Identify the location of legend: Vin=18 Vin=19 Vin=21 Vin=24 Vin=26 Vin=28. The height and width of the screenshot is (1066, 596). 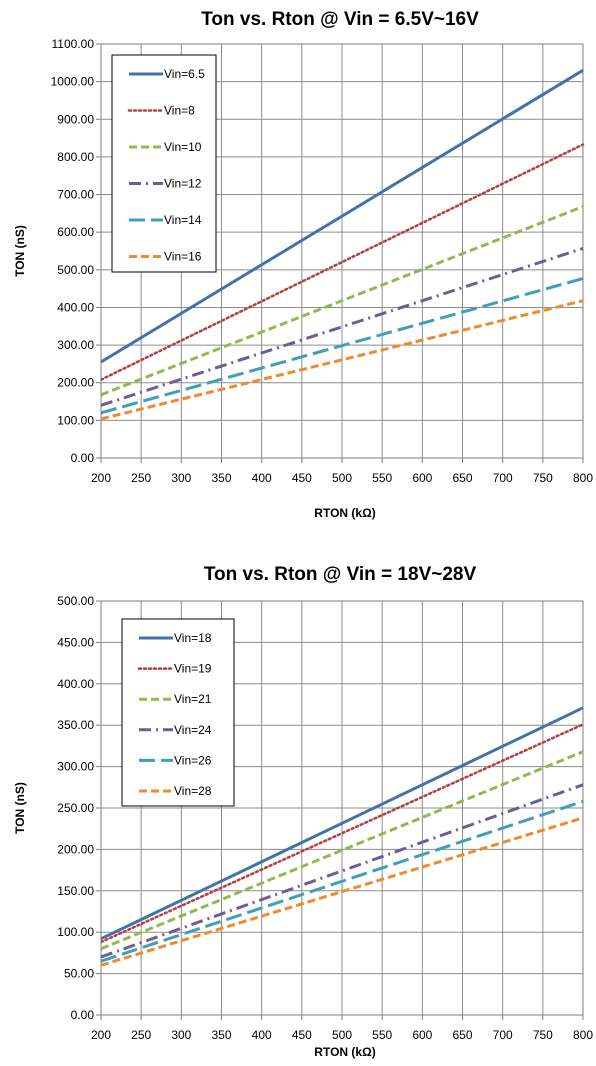
(178, 712).